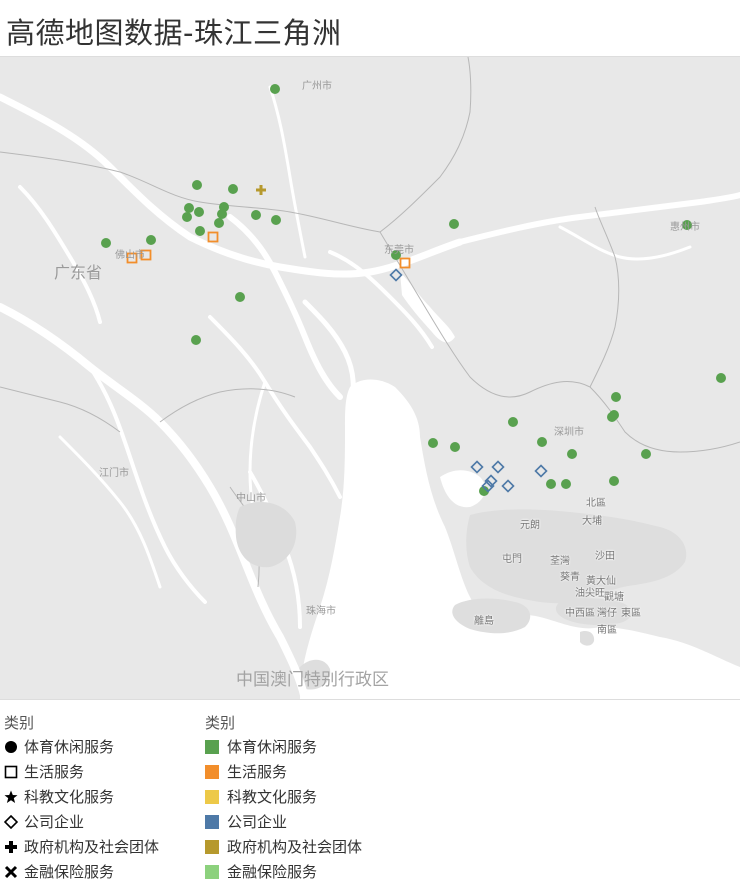 This screenshot has height=884, width=740. Describe the element at coordinates (14, 847) in the screenshot. I see `plus-icon` at that location.